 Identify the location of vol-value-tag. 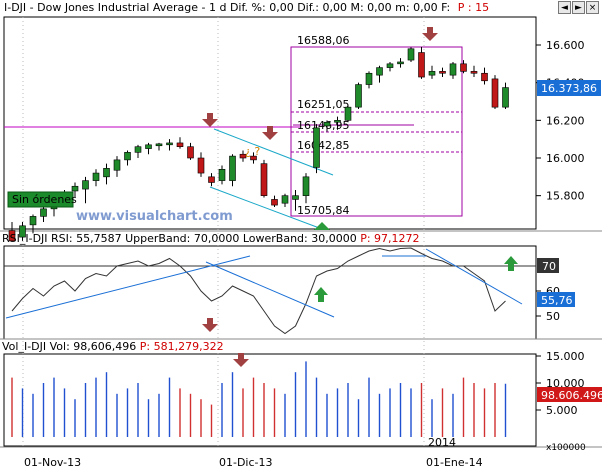
(569, 394).